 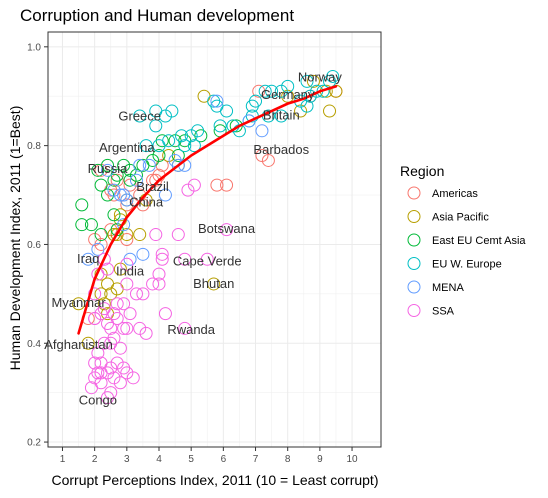 I want to click on country-label: Rwanda, so click(x=191, y=329).